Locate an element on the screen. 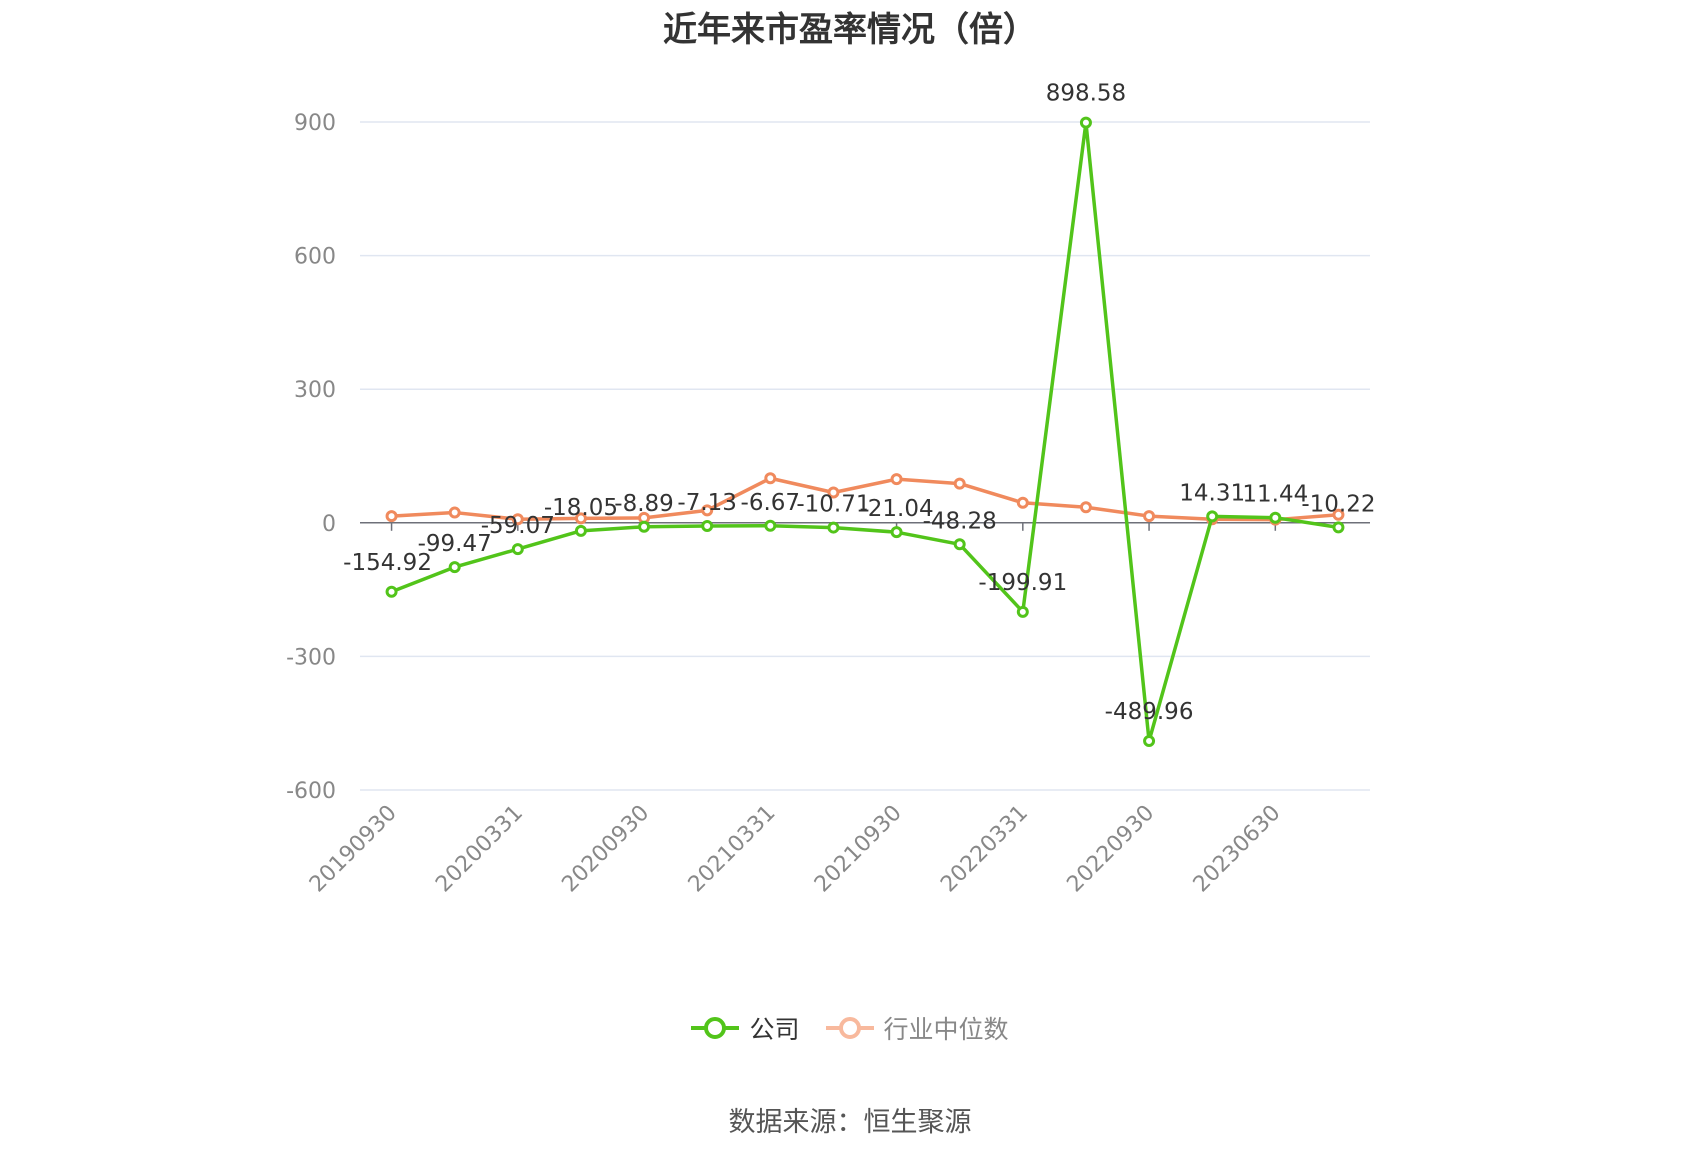  legend-company-marker-icon is located at coordinates (715, 1028).